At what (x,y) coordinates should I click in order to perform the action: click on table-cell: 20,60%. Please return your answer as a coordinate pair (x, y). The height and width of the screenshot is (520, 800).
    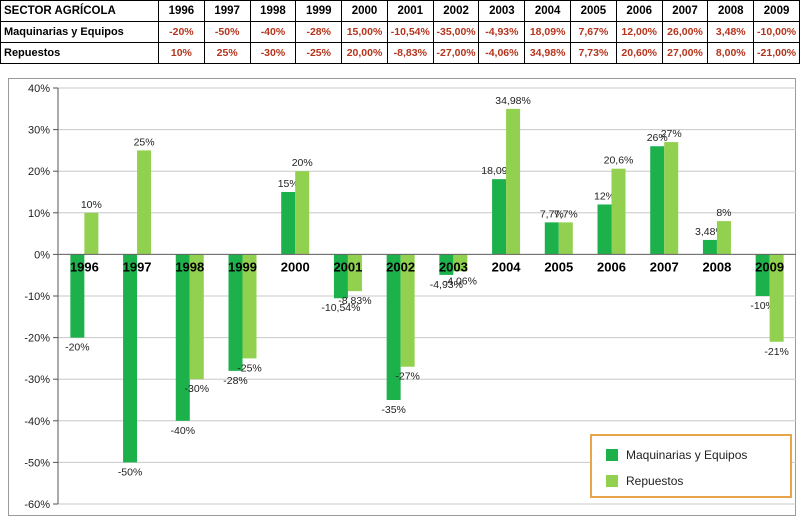
    Looking at the image, I should click on (639, 53).